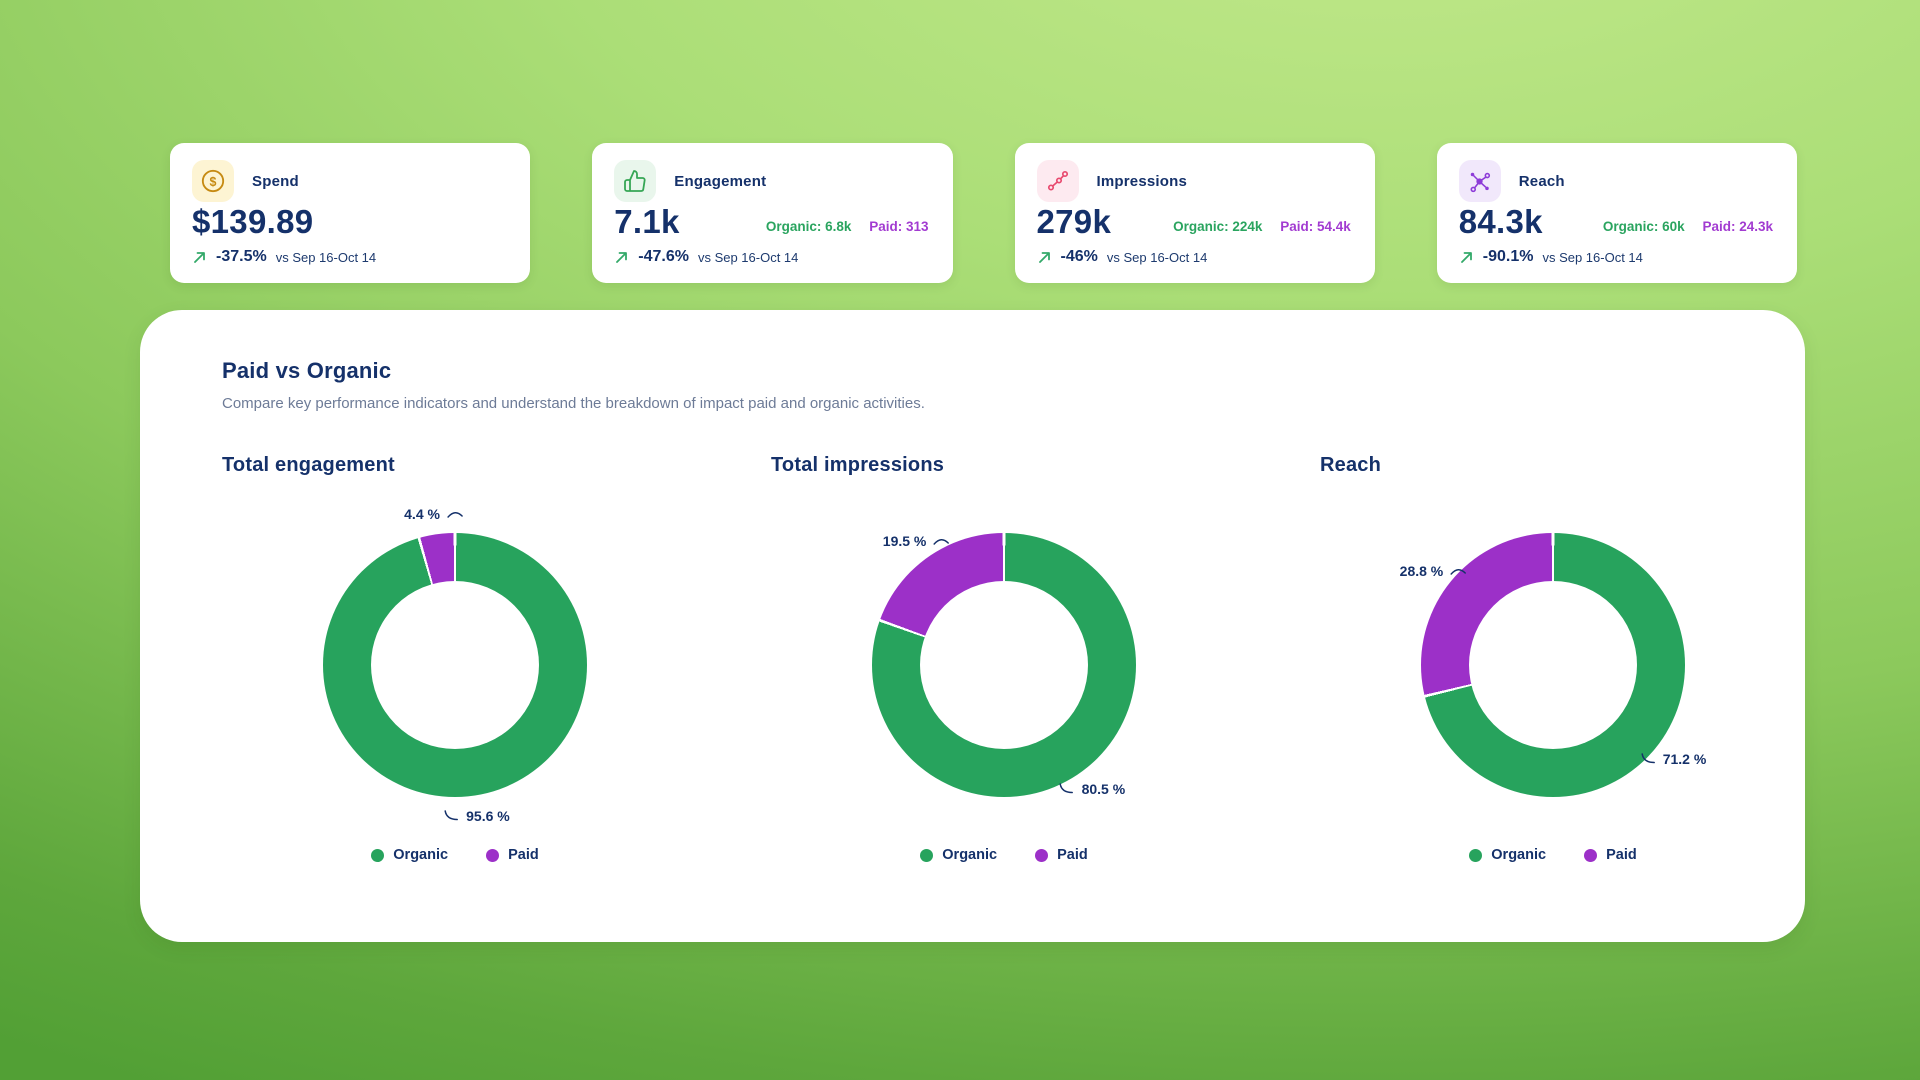  Describe the element at coordinates (663, 256) in the screenshot. I see `trend-percent: -47.6%` at that location.